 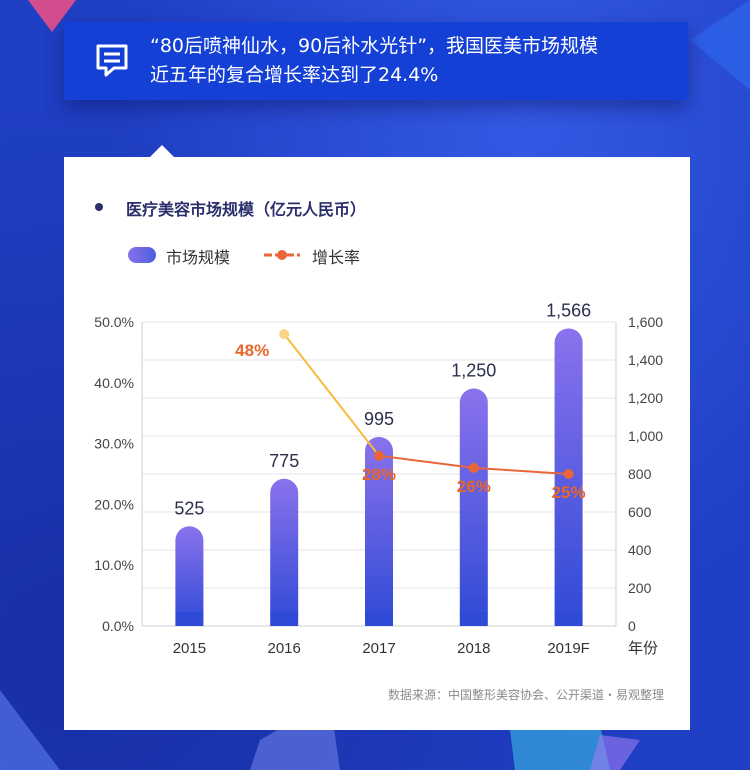 What do you see at coordinates (112, 60) in the screenshot?
I see `message-icon` at bounding box center [112, 60].